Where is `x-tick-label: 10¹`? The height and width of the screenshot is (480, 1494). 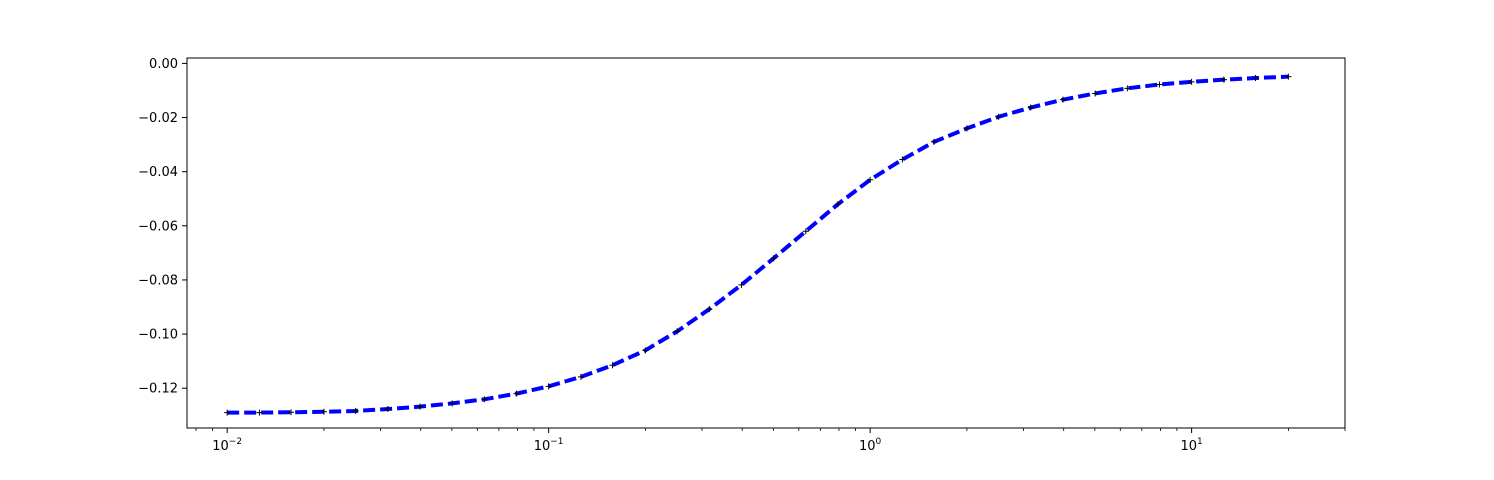 x-tick-label: 10¹ is located at coordinates (1191, 445).